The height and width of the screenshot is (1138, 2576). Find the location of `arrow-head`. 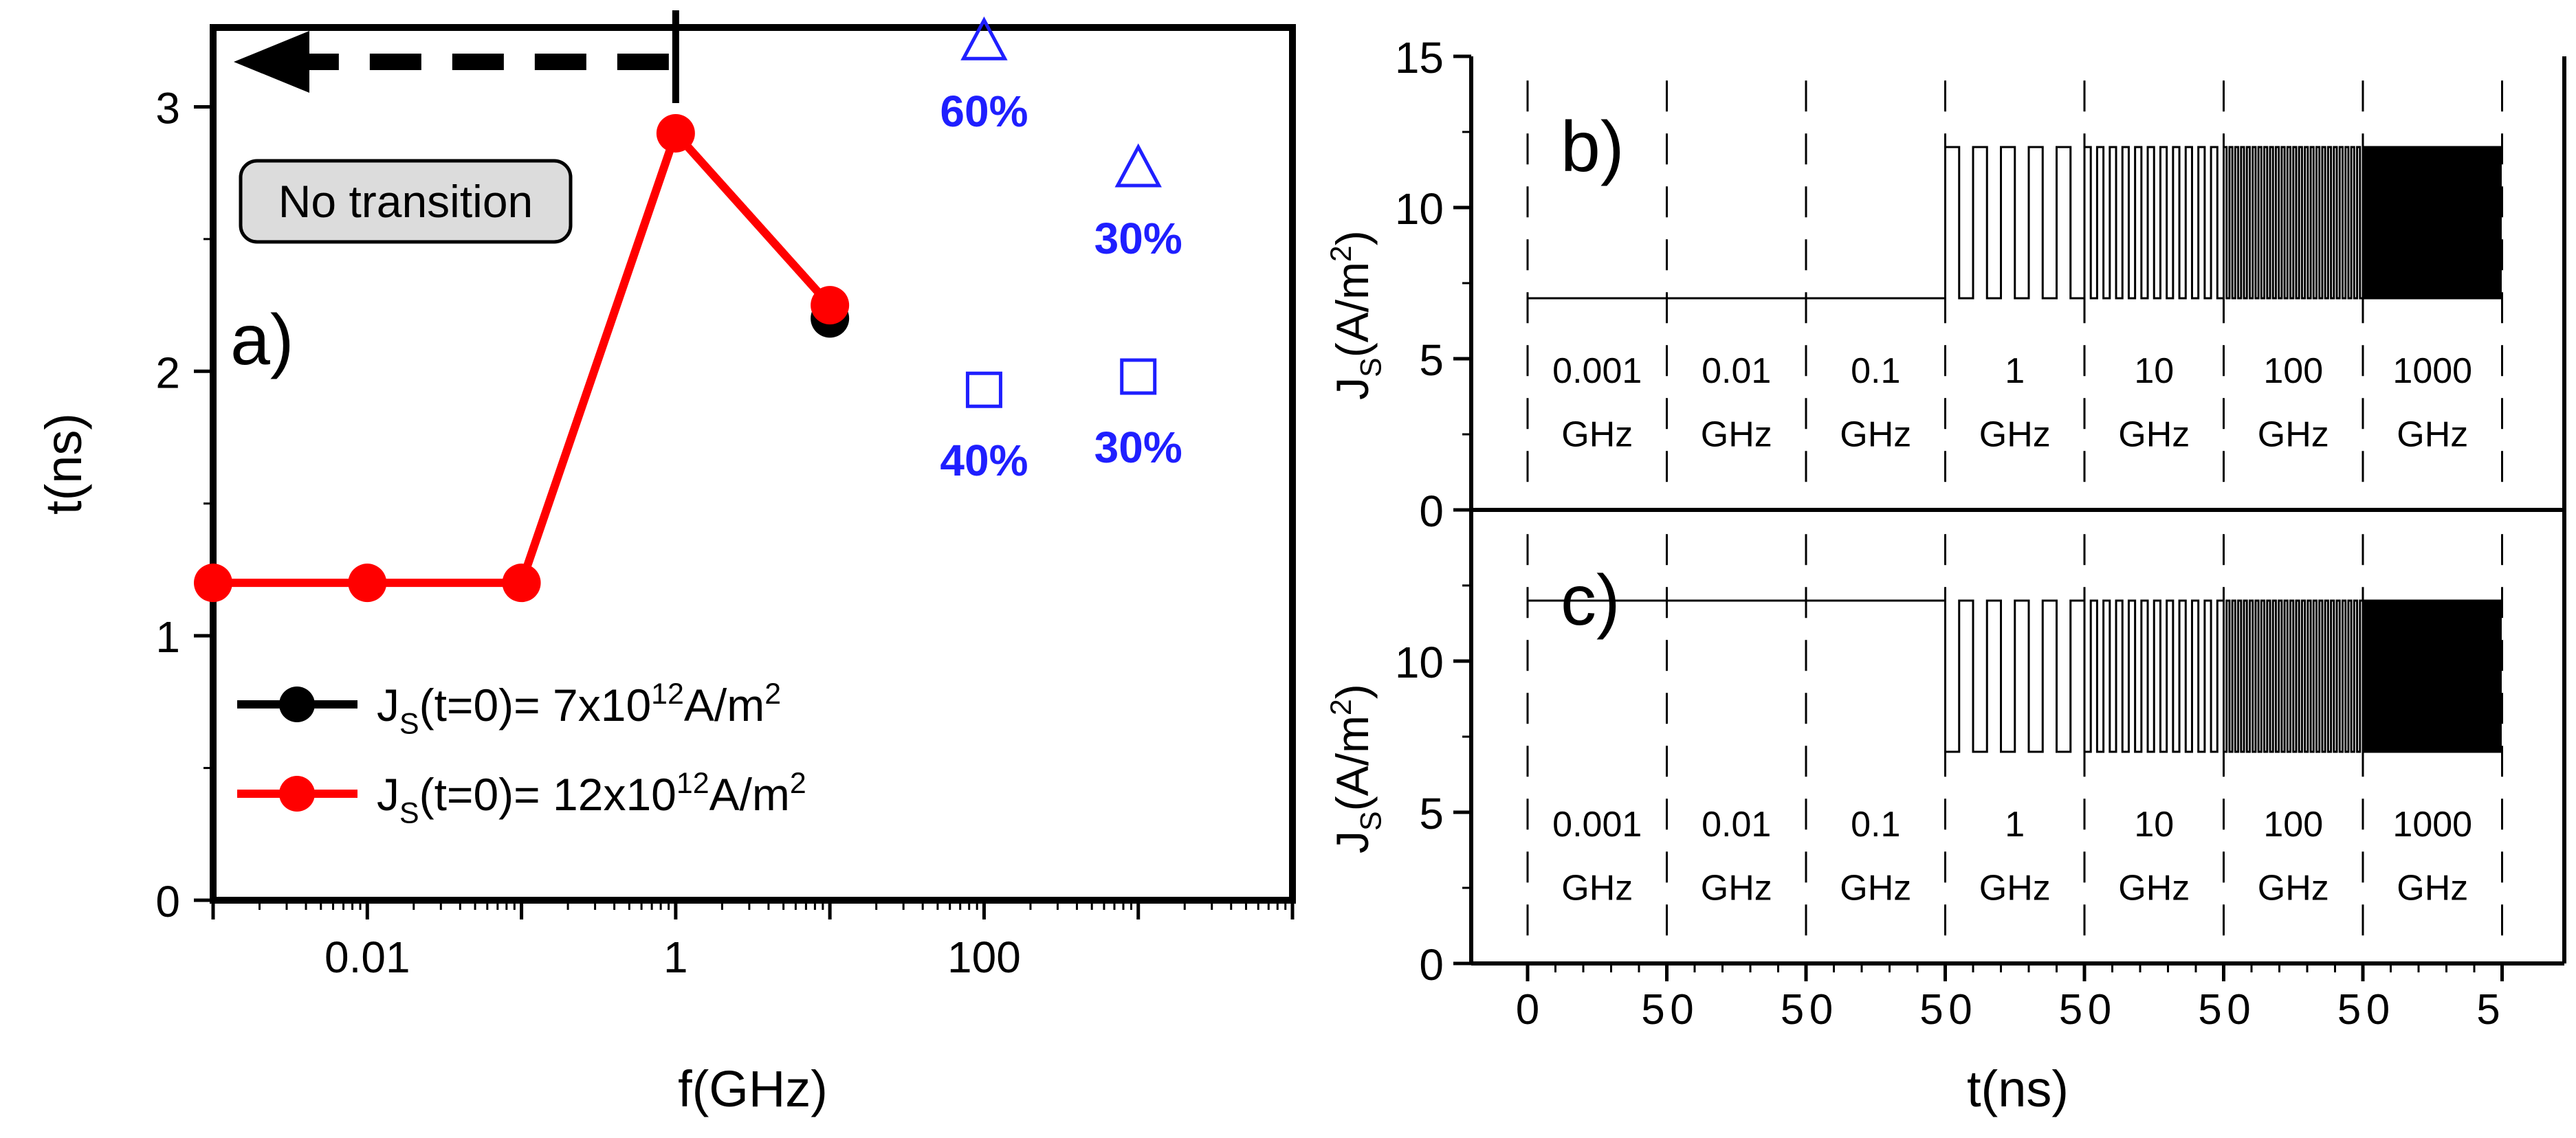

arrow-head is located at coordinates (271, 62).